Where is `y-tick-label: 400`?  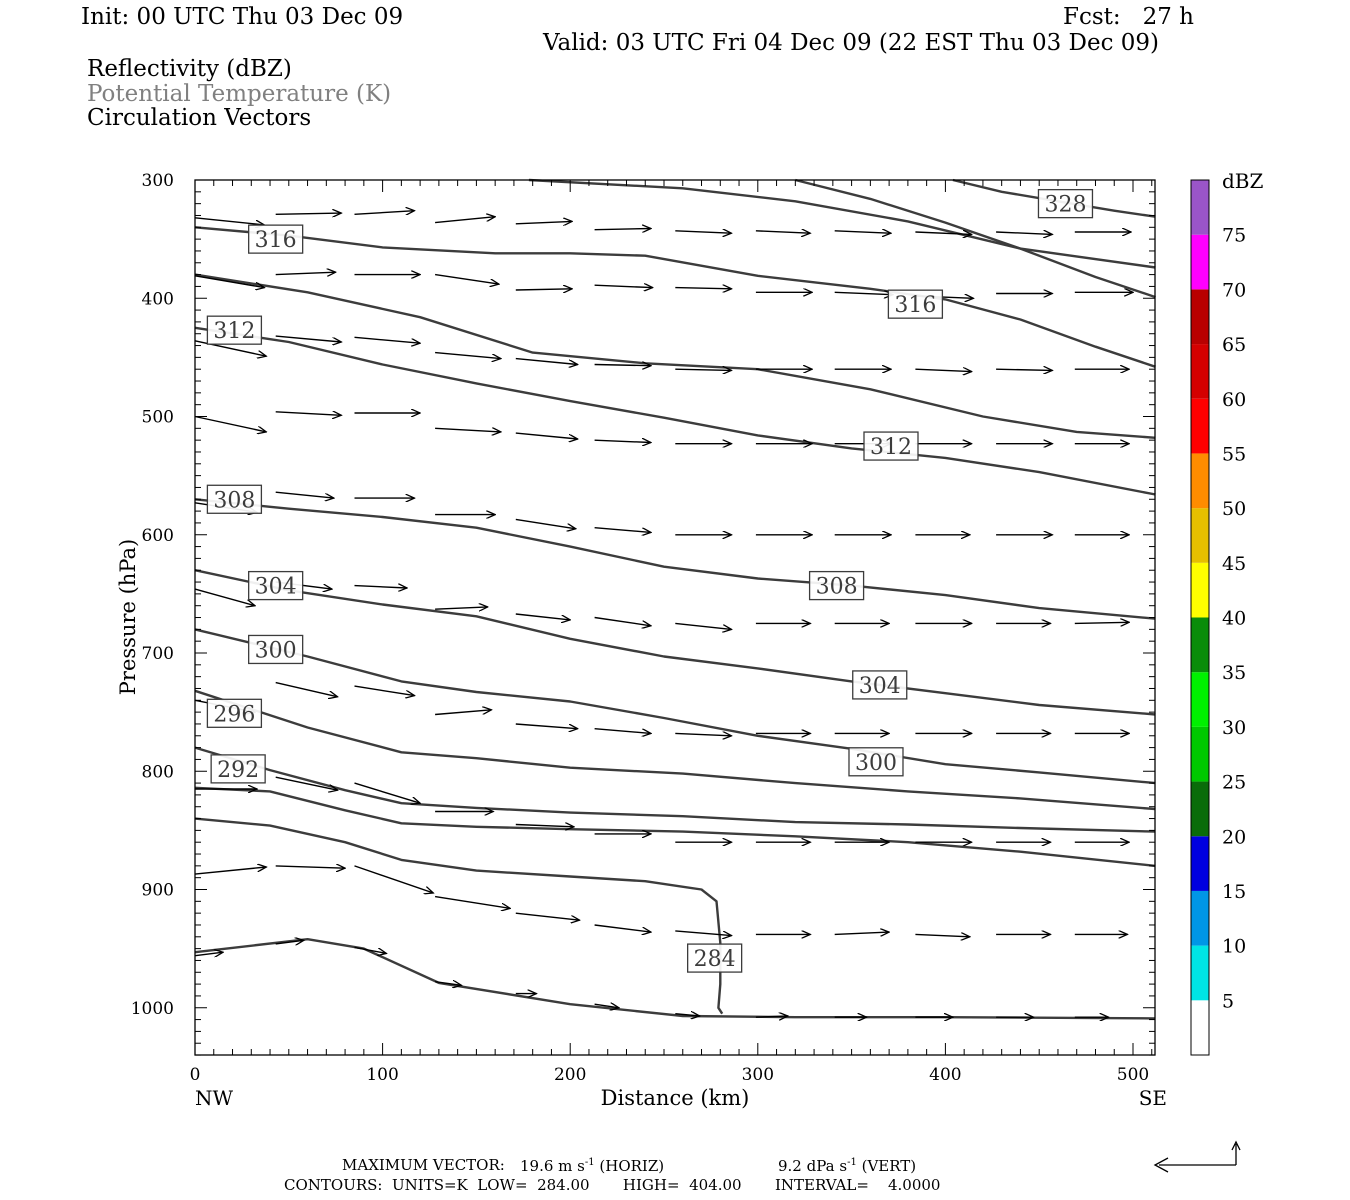 y-tick-label: 400 is located at coordinates (158, 299).